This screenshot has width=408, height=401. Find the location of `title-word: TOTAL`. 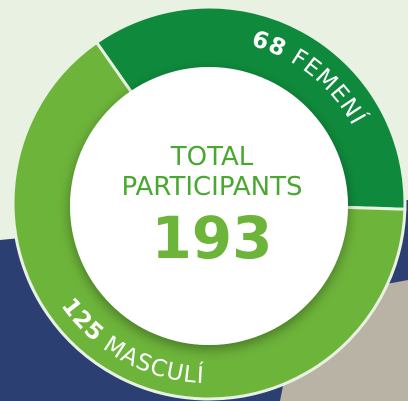

title-word: TOTAL is located at coordinates (212, 157).